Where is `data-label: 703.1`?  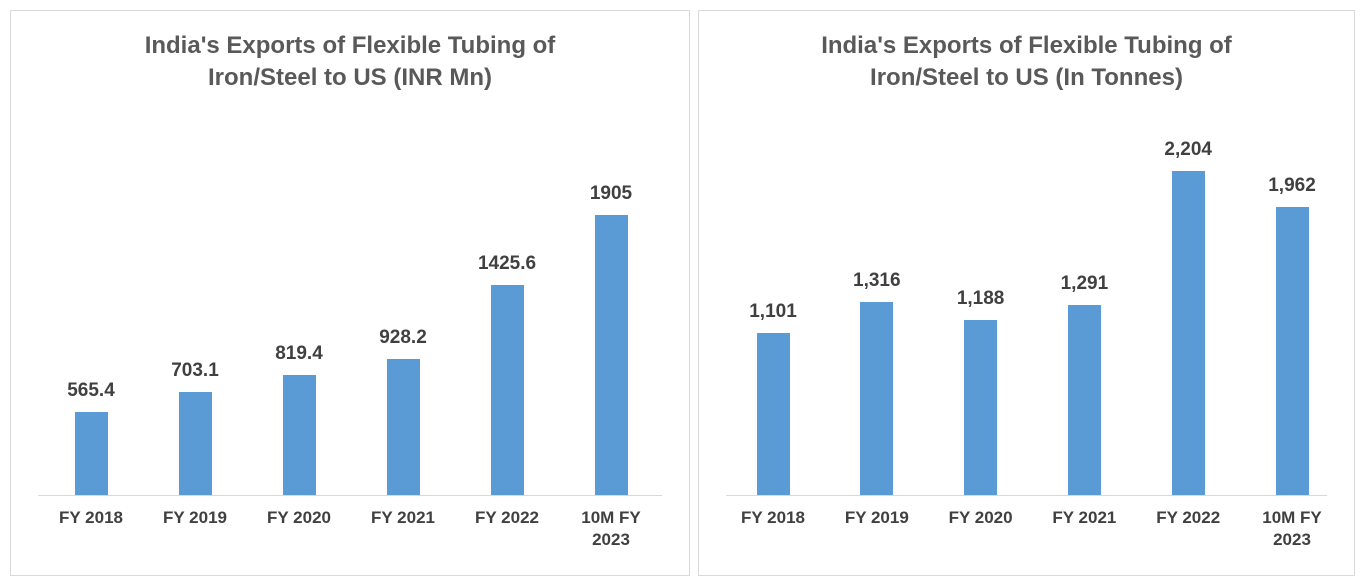 data-label: 703.1 is located at coordinates (195, 370).